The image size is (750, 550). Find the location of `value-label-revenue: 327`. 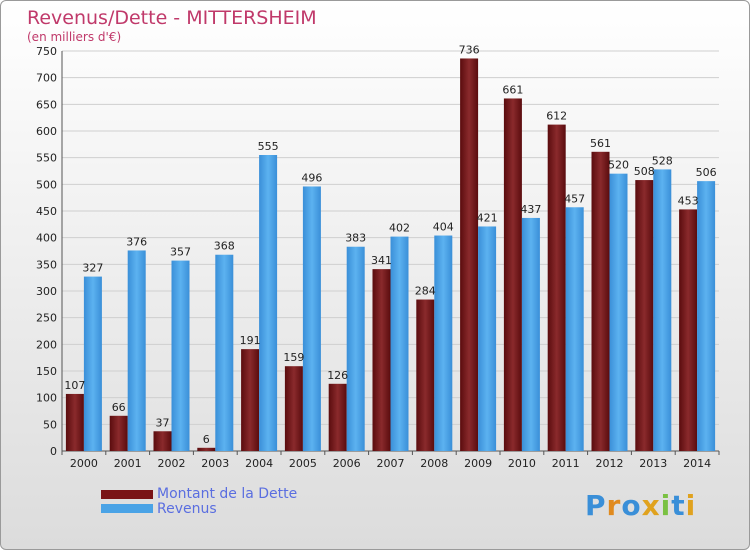

value-label-revenue: 327 is located at coordinates (92, 268).